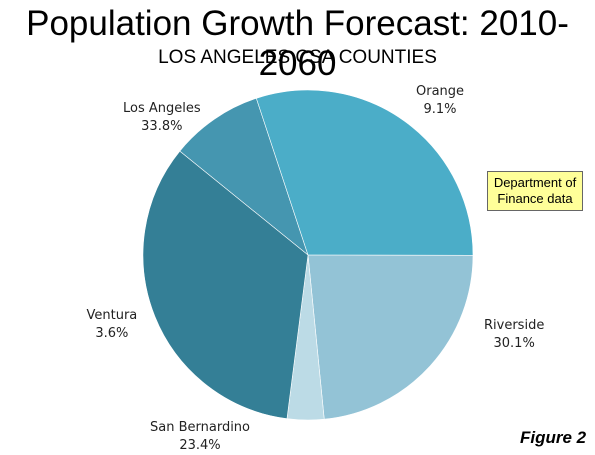 The width and height of the screenshot is (595, 455). Describe the element at coordinates (162, 108) in the screenshot. I see `slice-name-los-angeles: Los Angeles` at that location.